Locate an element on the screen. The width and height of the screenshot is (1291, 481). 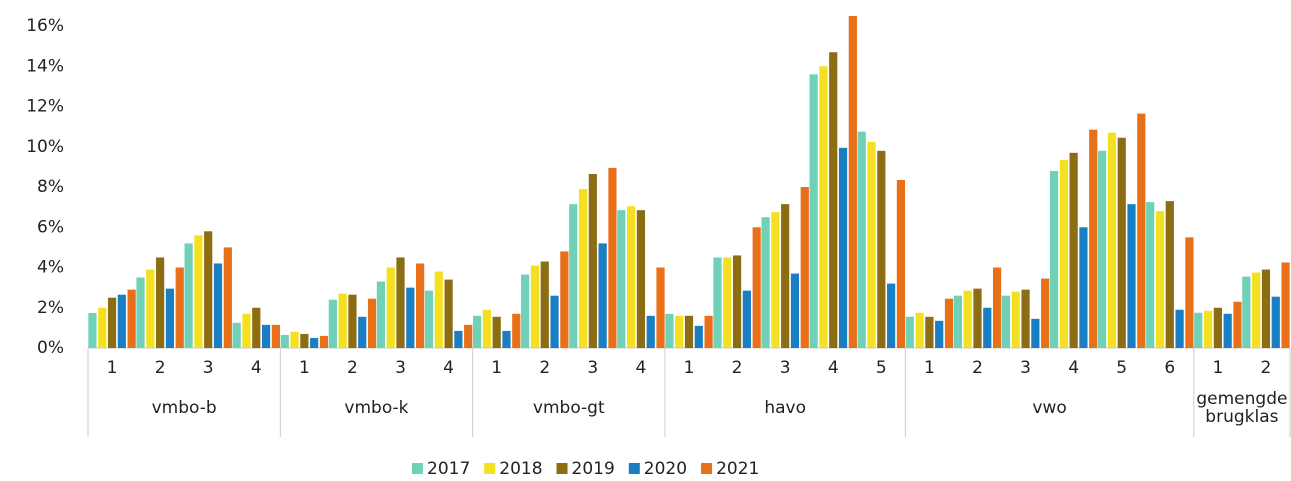
y-tick-label: 4% is located at coordinates (50, 268).